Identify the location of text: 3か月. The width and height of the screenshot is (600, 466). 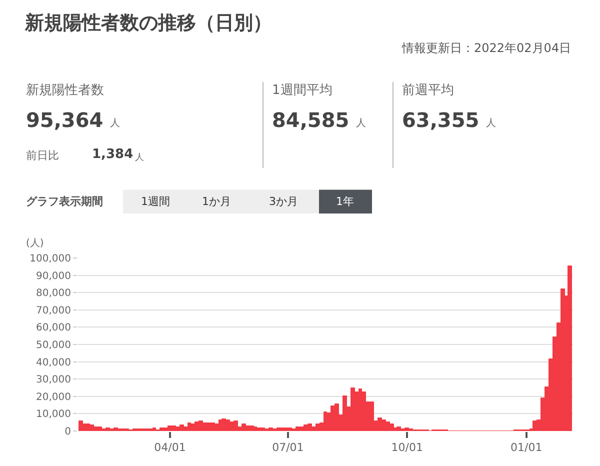
(283, 201).